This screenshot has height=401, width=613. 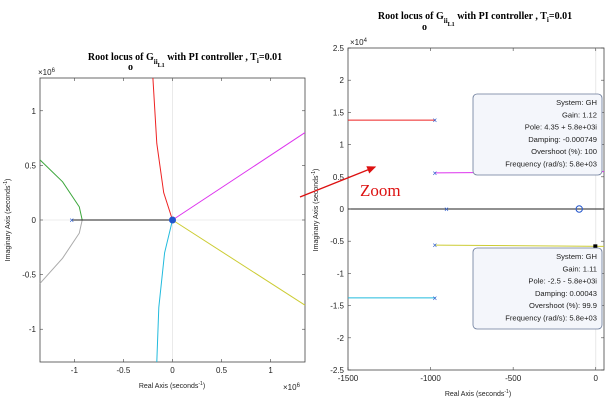 What do you see at coordinates (342, 80) in the screenshot?
I see `right-y-tick-label: 2` at bounding box center [342, 80].